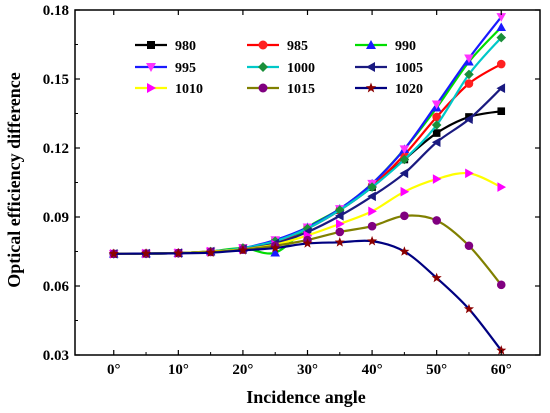  Describe the element at coordinates (409, 89) in the screenshot. I see `legend-label: 1020` at that location.